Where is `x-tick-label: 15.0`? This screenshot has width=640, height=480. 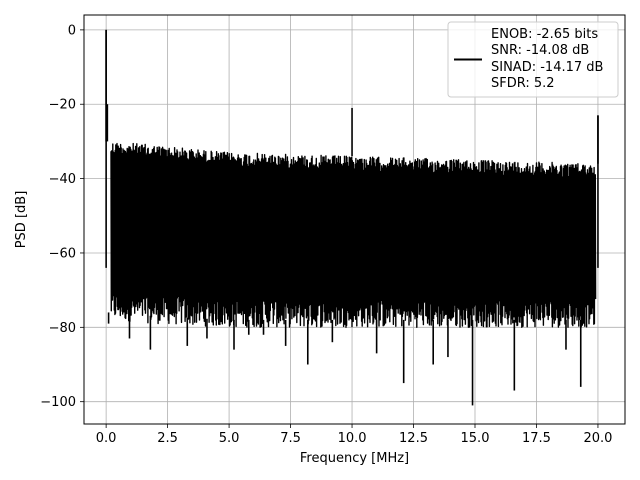
x-tick-label: 15.0 is located at coordinates (475, 438).